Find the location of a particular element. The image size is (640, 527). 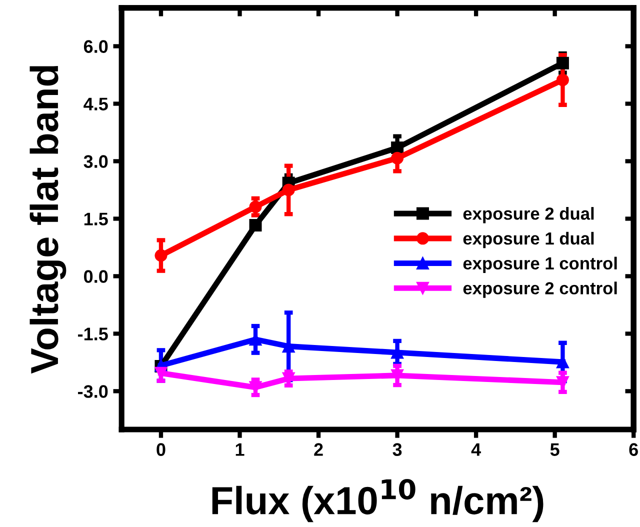

y-tick-label: 4.5 is located at coordinates (96, 104).